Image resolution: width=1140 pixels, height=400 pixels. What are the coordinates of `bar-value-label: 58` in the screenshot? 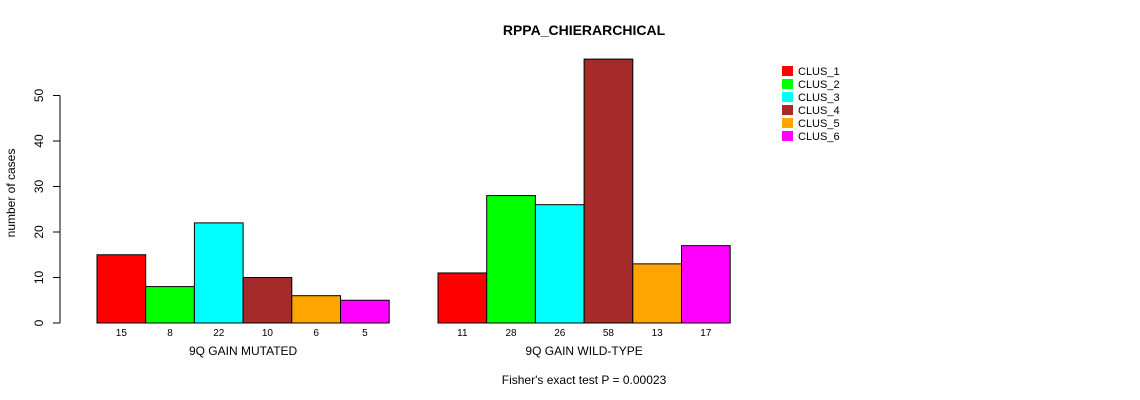 It's located at (609, 333).